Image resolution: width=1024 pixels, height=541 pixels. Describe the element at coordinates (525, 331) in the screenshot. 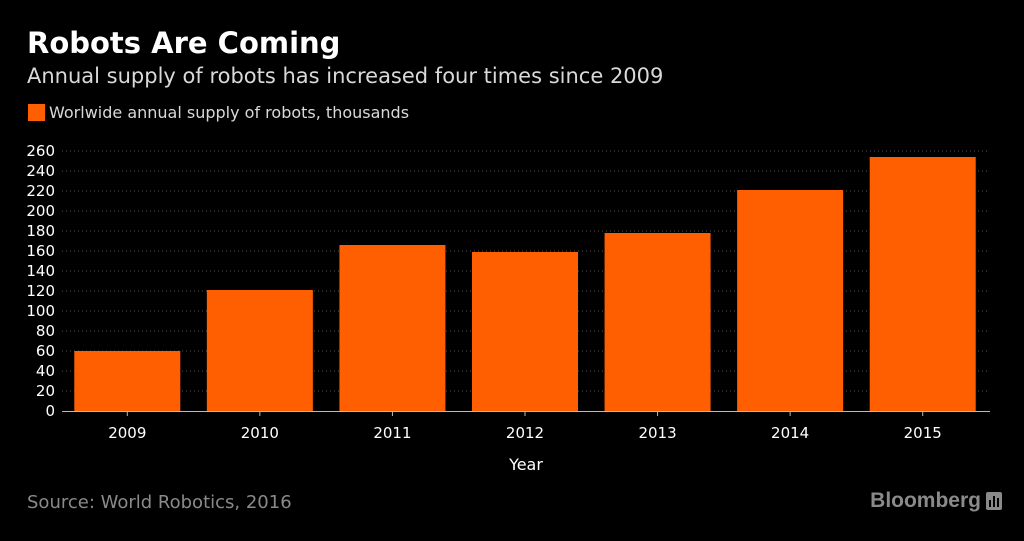

I see `bar-2012` at that location.